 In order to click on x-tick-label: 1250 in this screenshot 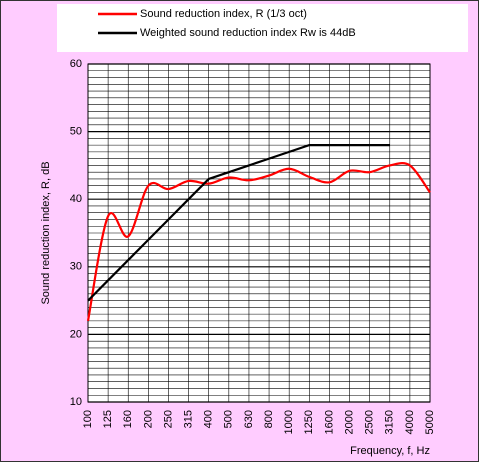, I will do `click(309, 422)`.